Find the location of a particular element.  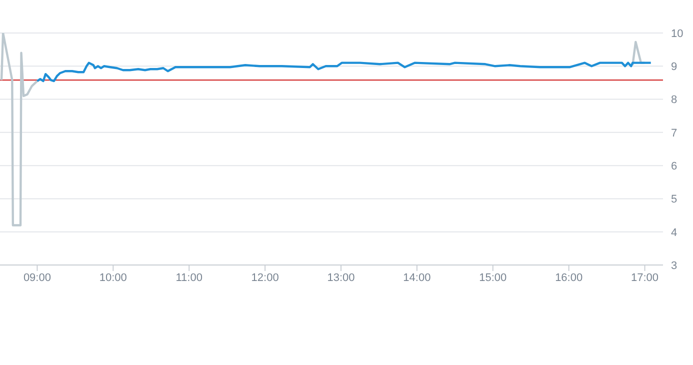

x-tick-label: 15:00 is located at coordinates (493, 278).